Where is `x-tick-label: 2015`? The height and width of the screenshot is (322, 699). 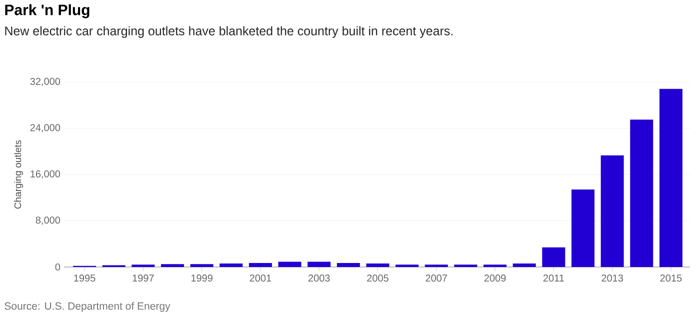 x-tick-label: 2015 is located at coordinates (671, 278).